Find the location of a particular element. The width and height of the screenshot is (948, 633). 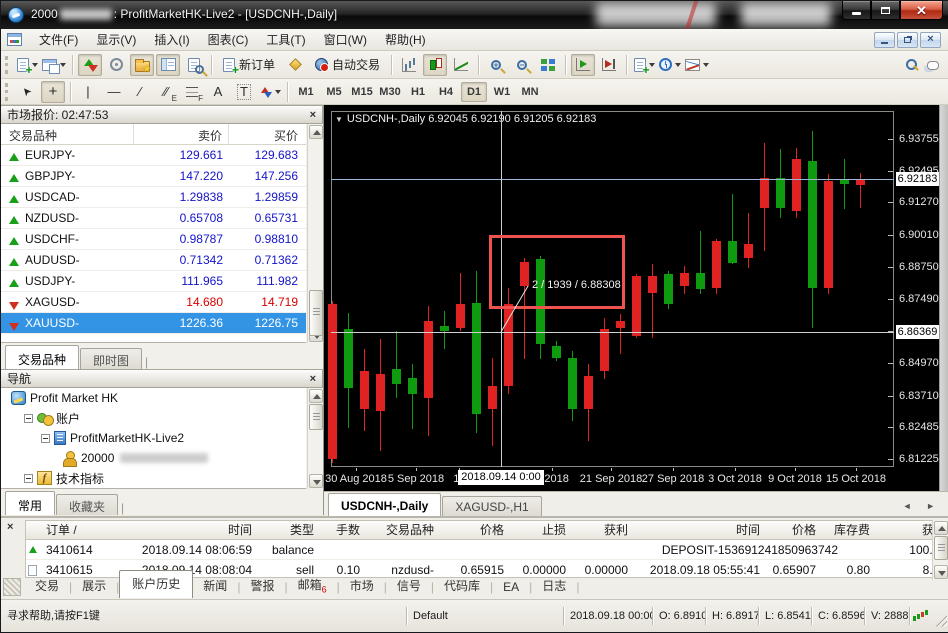

auto-scroll-button is located at coordinates (583, 64).